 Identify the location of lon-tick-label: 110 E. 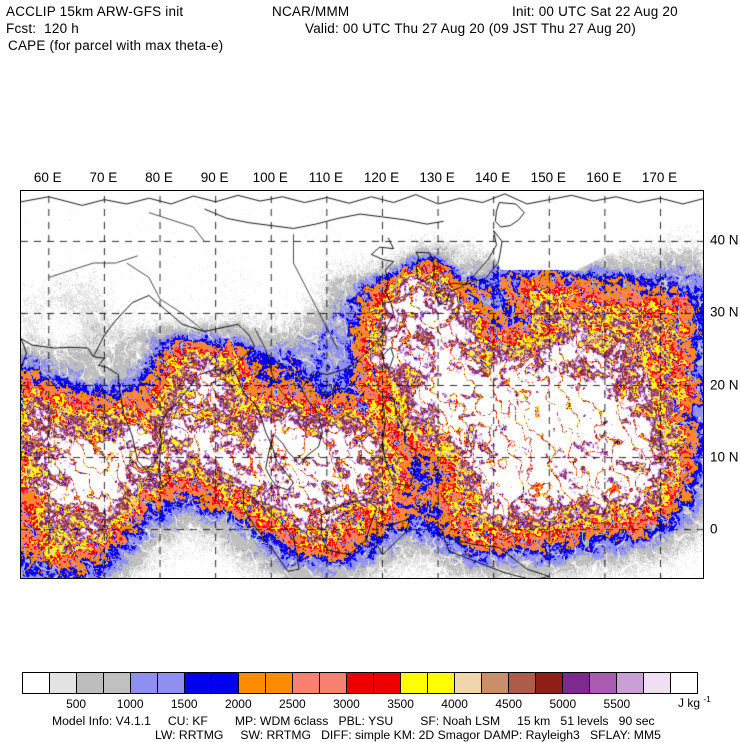
(325, 177).